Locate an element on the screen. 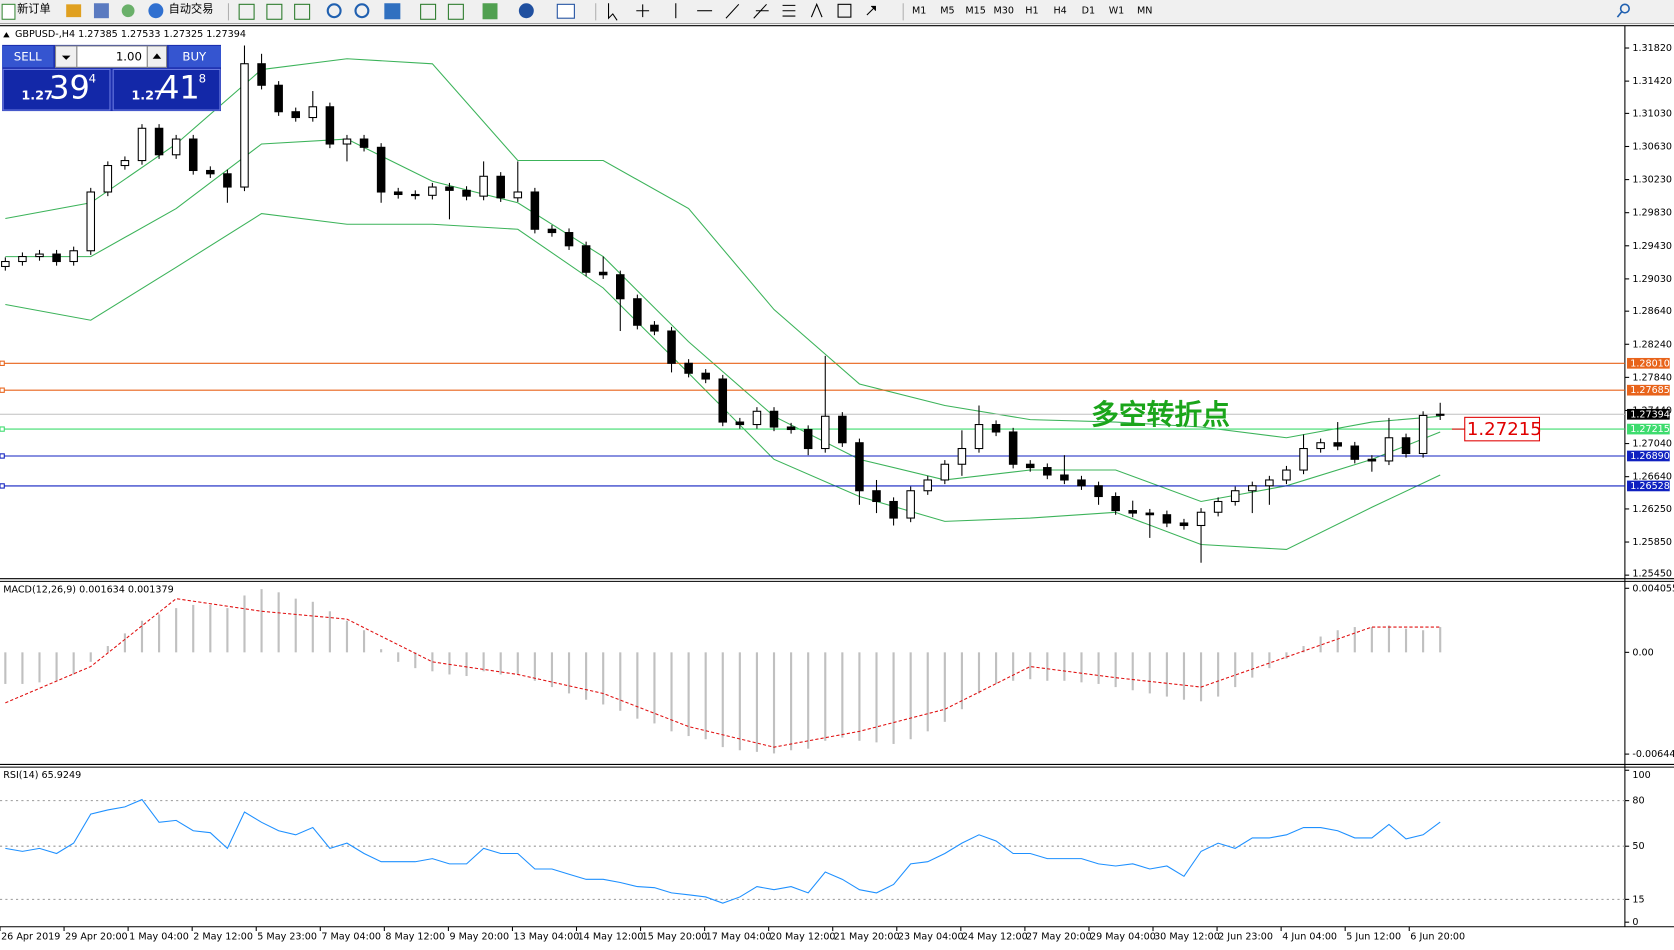 This screenshot has width=1674, height=950. timeframe-button: M1 is located at coordinates (919, 11).